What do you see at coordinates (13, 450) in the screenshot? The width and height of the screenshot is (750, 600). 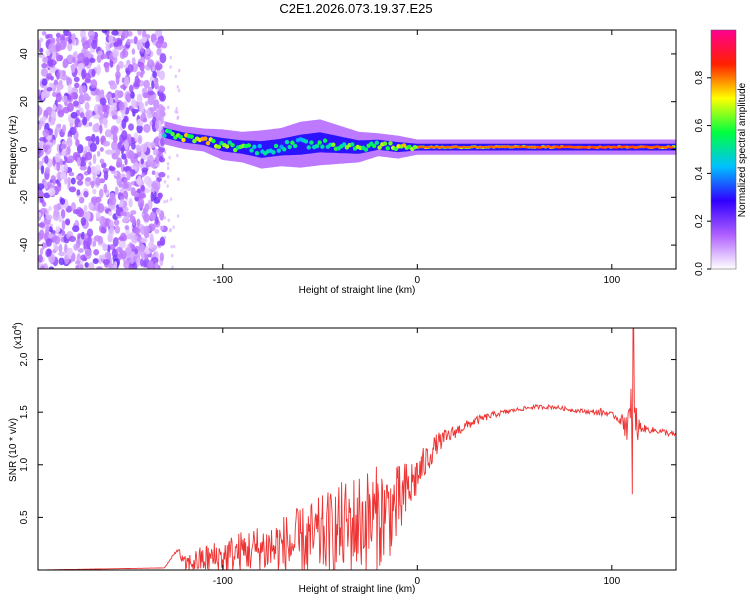 I see `snr-y-label: SNR (10 * v/v)` at bounding box center [13, 450].